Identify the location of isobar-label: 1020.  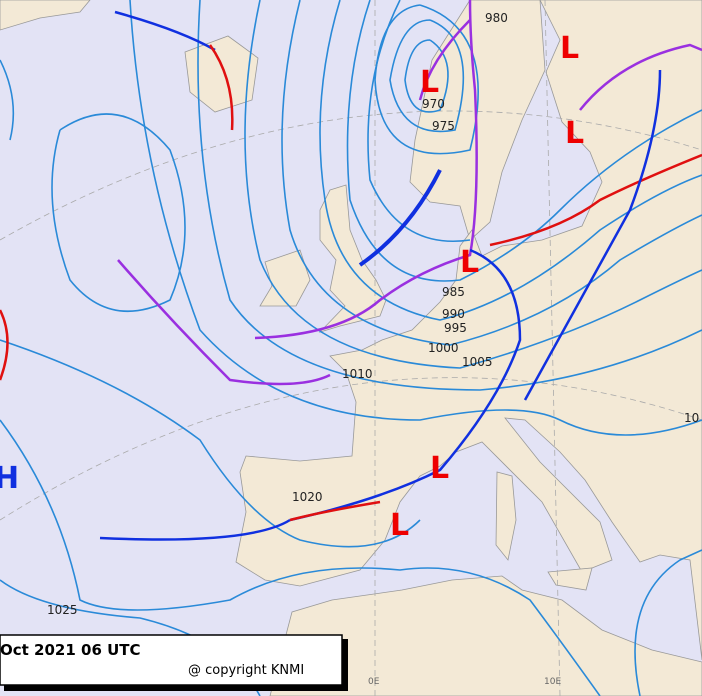
(307, 497).